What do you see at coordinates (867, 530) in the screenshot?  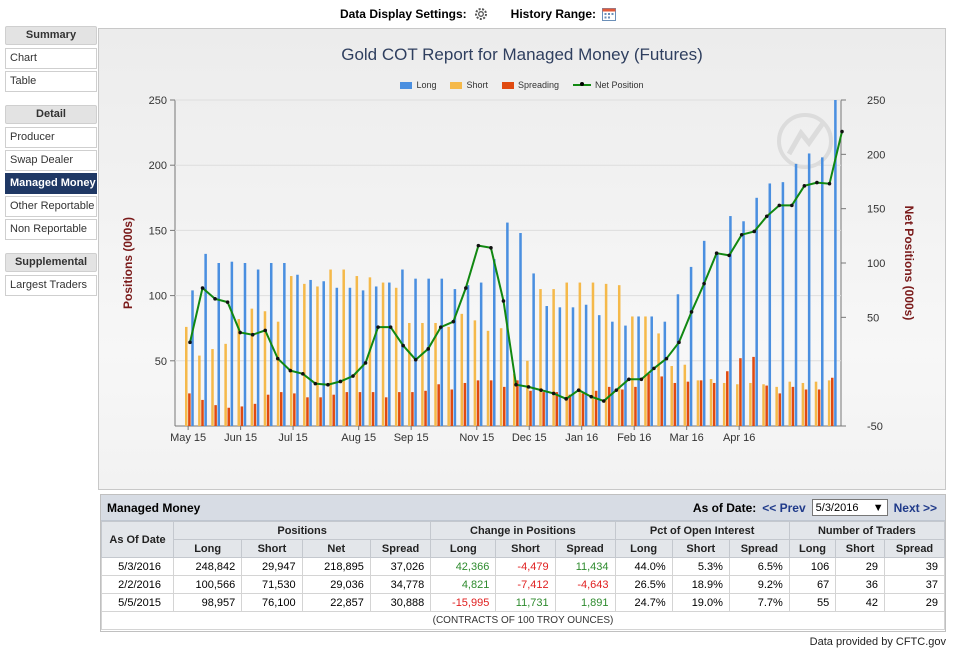 I see `header-number-of-traders: Number of Traders` at bounding box center [867, 530].